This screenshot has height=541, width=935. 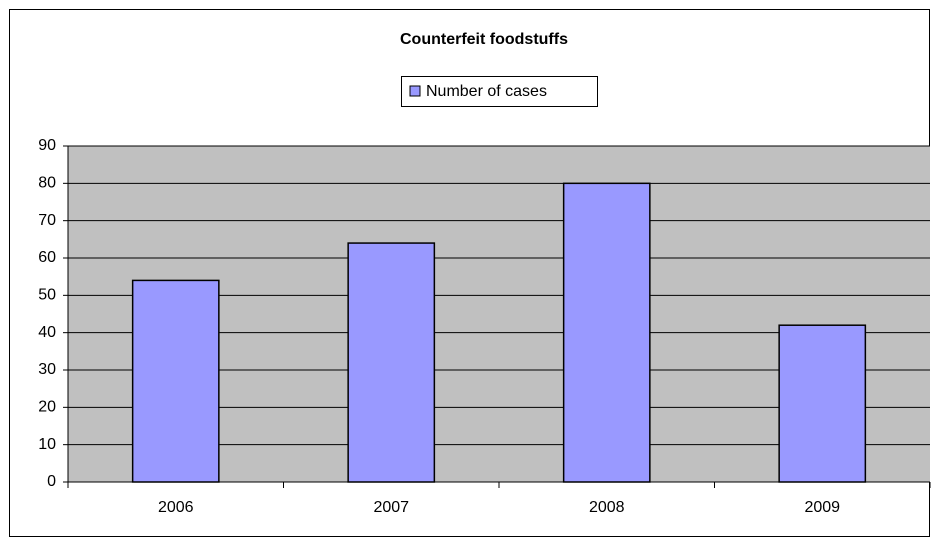 What do you see at coordinates (47, 407) in the screenshot?
I see `y-tick-label: 20` at bounding box center [47, 407].